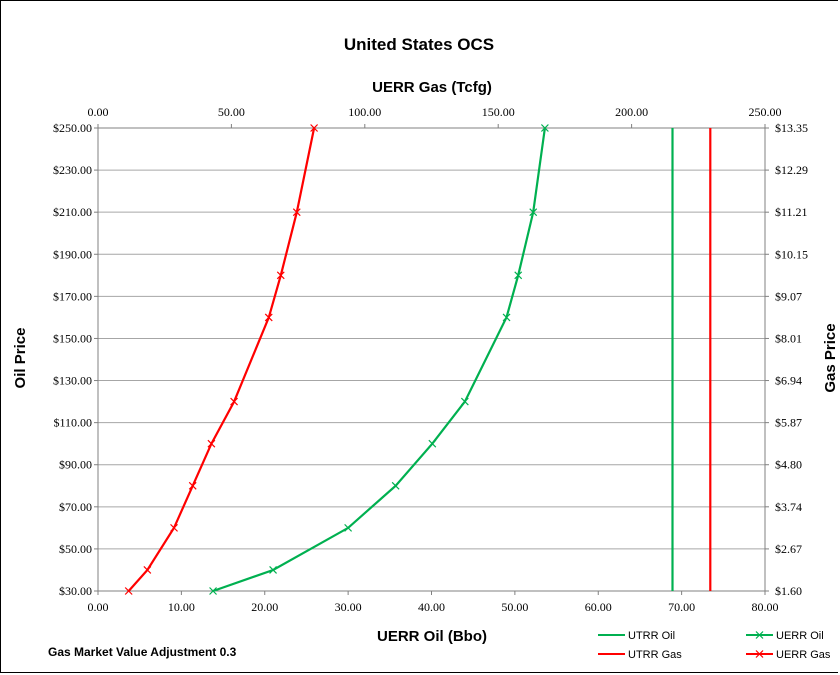 The width and height of the screenshot is (840, 675). What do you see at coordinates (72, 423) in the screenshot?
I see `y-left-tick-label: $110.00` at bounding box center [72, 423].